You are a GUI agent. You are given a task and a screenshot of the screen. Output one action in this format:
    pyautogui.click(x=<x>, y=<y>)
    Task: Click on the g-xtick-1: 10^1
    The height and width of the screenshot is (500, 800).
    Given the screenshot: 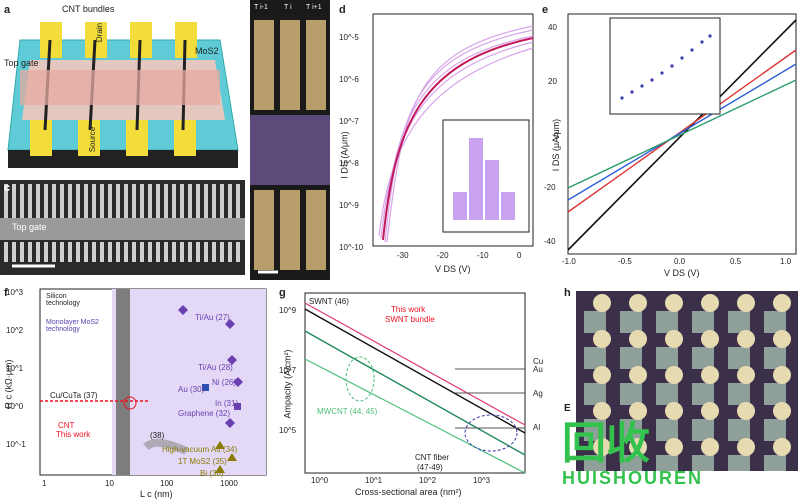 What is the action you would take?
    pyautogui.click(x=374, y=480)
    